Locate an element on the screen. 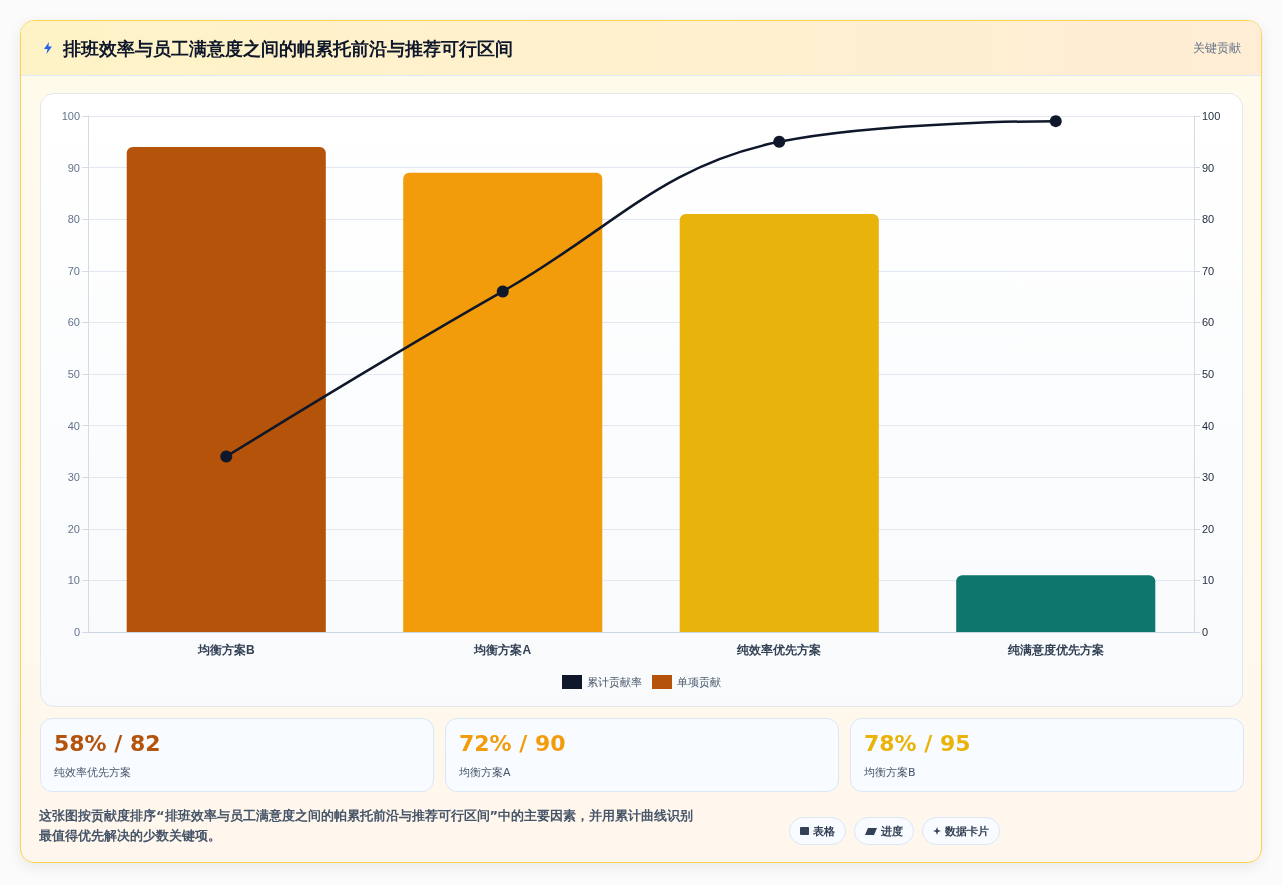  chart-subtitle: 关键贡献 is located at coordinates (1217, 48).